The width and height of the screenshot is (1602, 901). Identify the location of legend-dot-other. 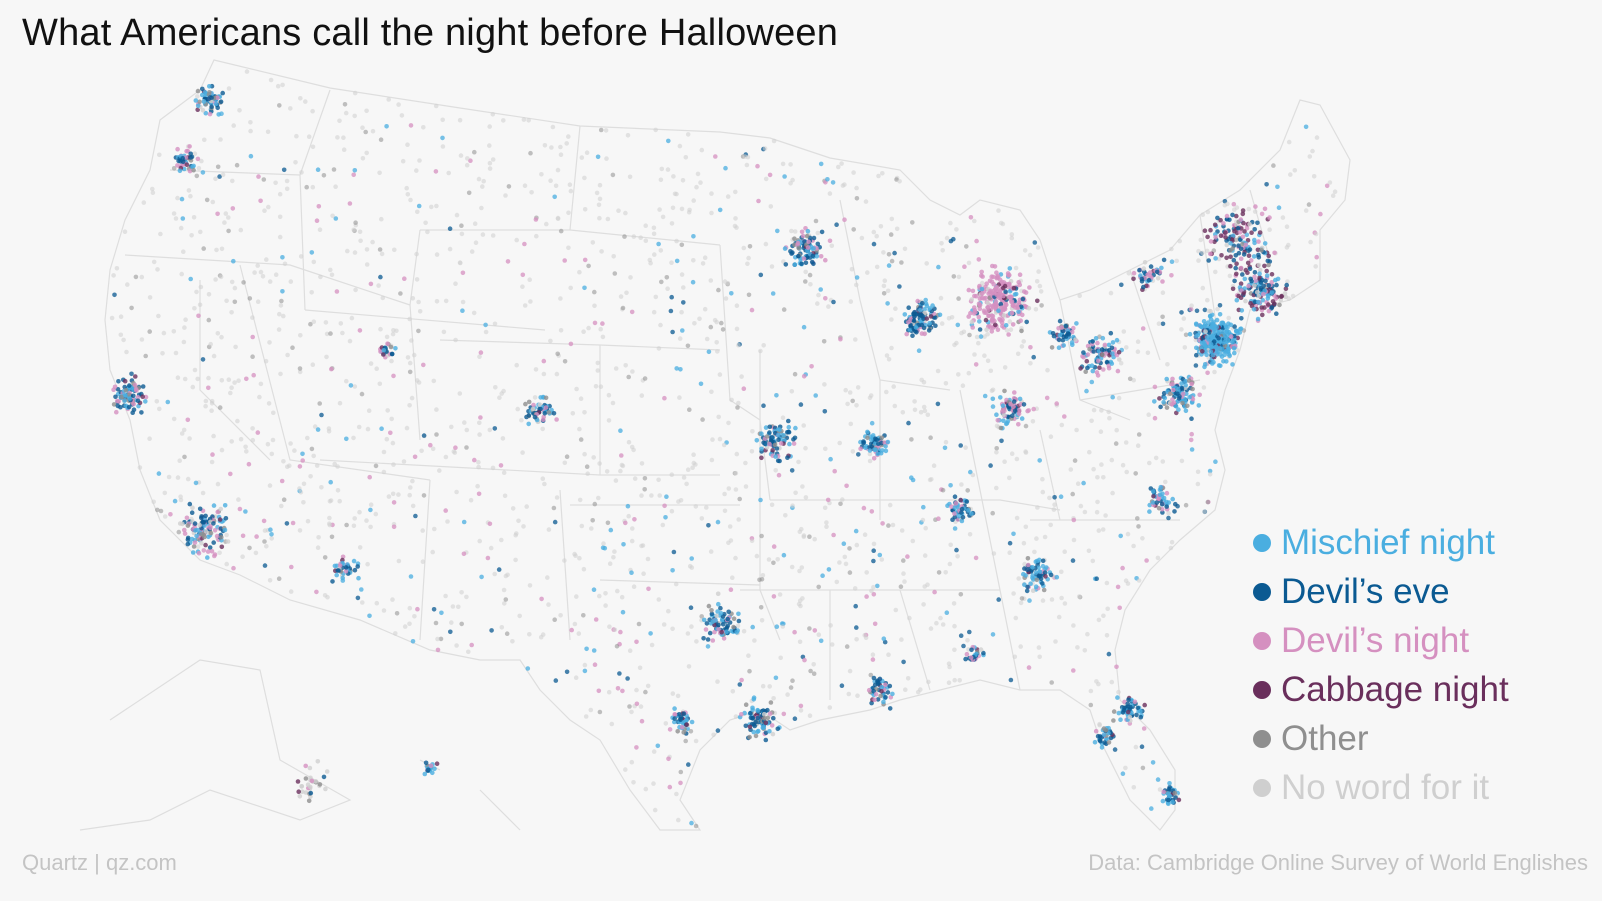
(1262, 738).